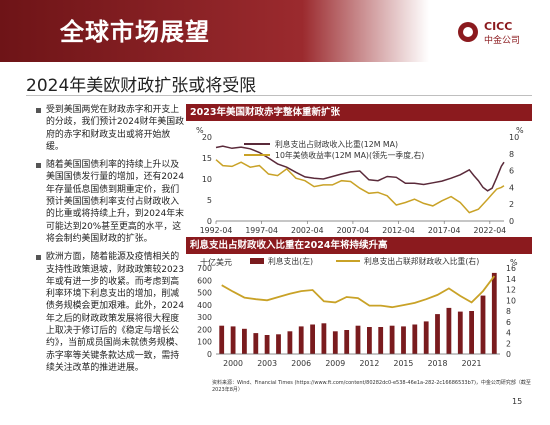  Describe the element at coordinates (141, 86) in the screenshot. I see `slide-subtitle: 2024年美欧财政扩张或将受限` at that location.